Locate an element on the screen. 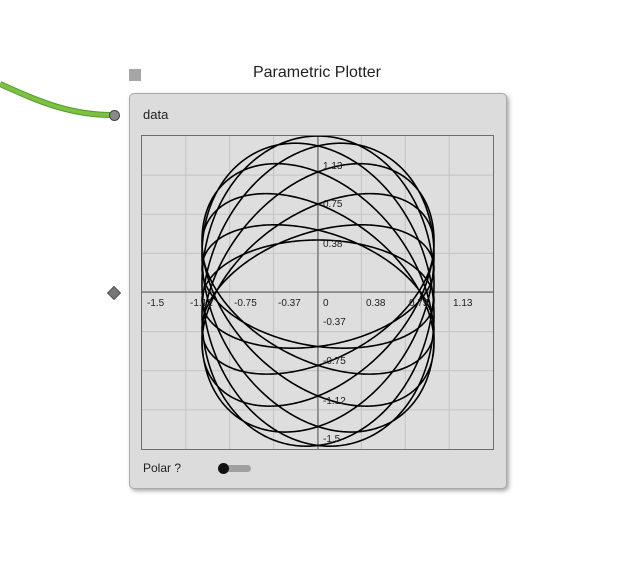 The width and height of the screenshot is (633, 570). node-square-icon is located at coordinates (135, 75).